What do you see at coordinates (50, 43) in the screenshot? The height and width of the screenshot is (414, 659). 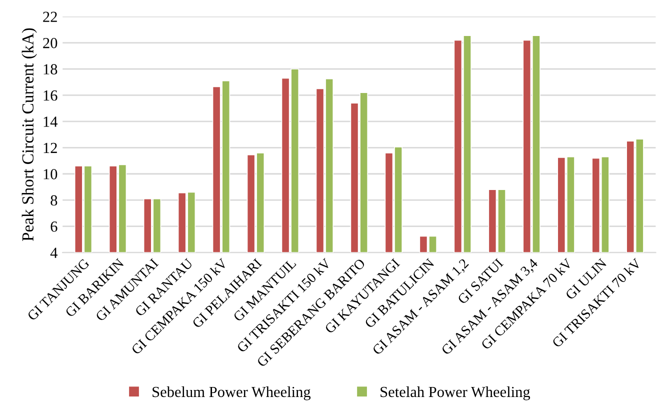 I see `y-tick-label: 20` at bounding box center [50, 43].